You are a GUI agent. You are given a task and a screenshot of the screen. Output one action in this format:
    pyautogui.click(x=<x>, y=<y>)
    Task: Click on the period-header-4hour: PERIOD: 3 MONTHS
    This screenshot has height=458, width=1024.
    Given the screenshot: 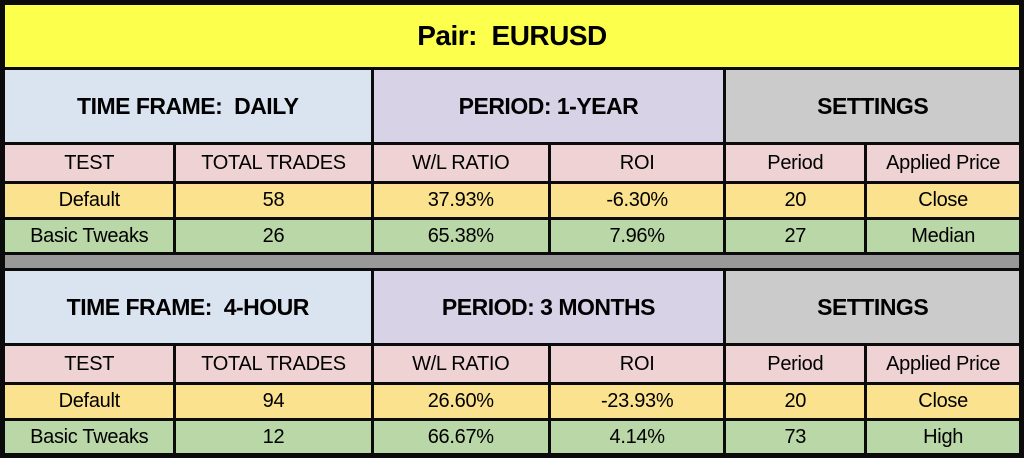 What is the action you would take?
    pyautogui.click(x=548, y=307)
    